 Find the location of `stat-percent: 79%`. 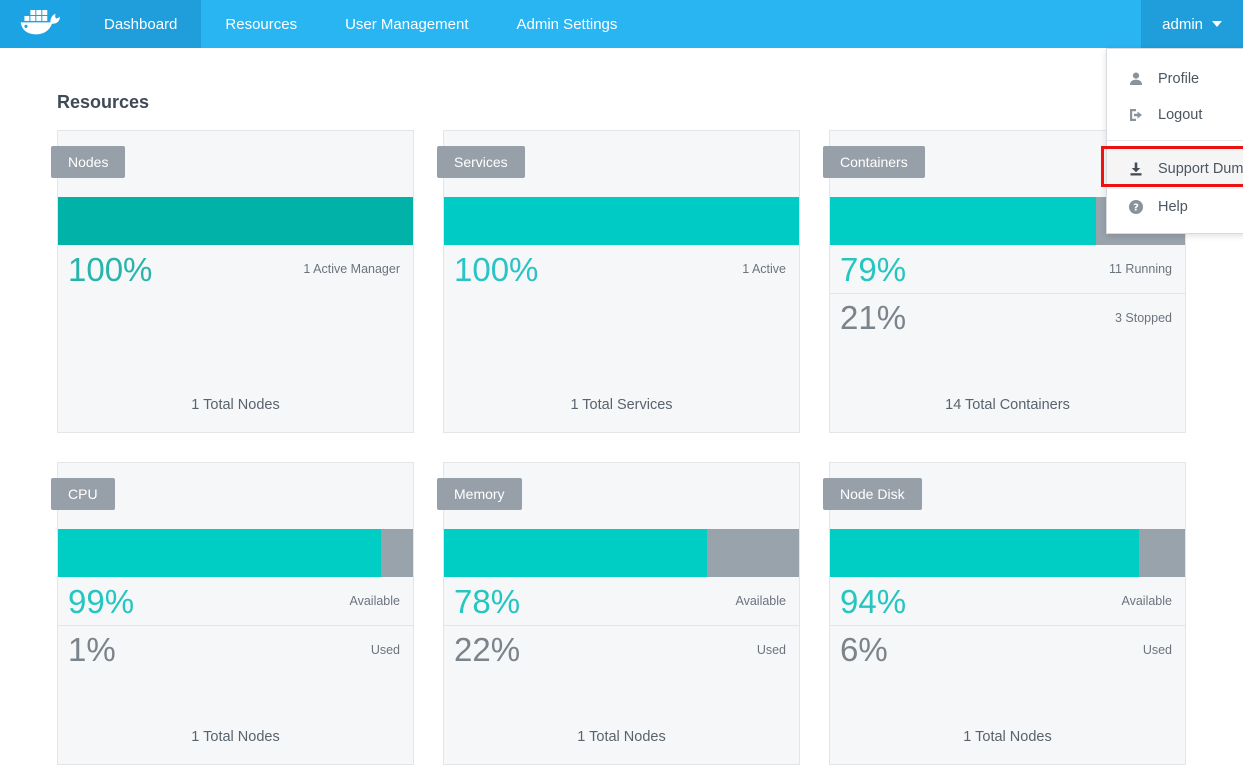

stat-percent: 79% is located at coordinates (873, 269).